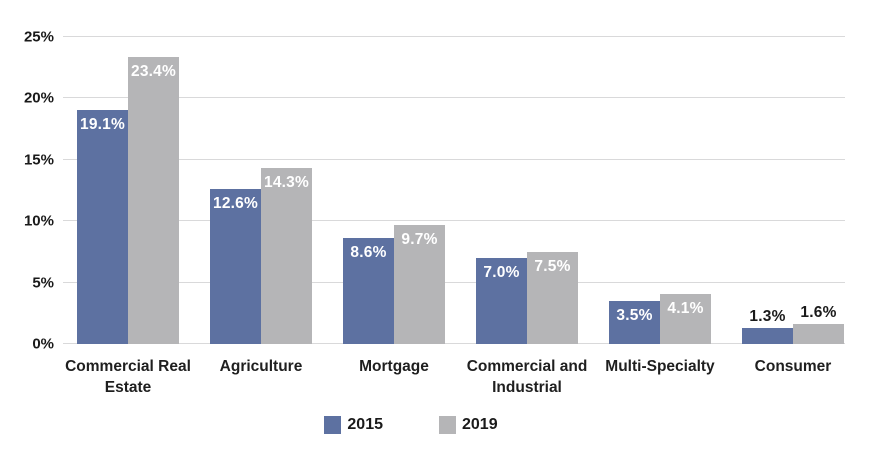 The width and height of the screenshot is (876, 458). I want to click on gridline-15%, so click(454, 159).